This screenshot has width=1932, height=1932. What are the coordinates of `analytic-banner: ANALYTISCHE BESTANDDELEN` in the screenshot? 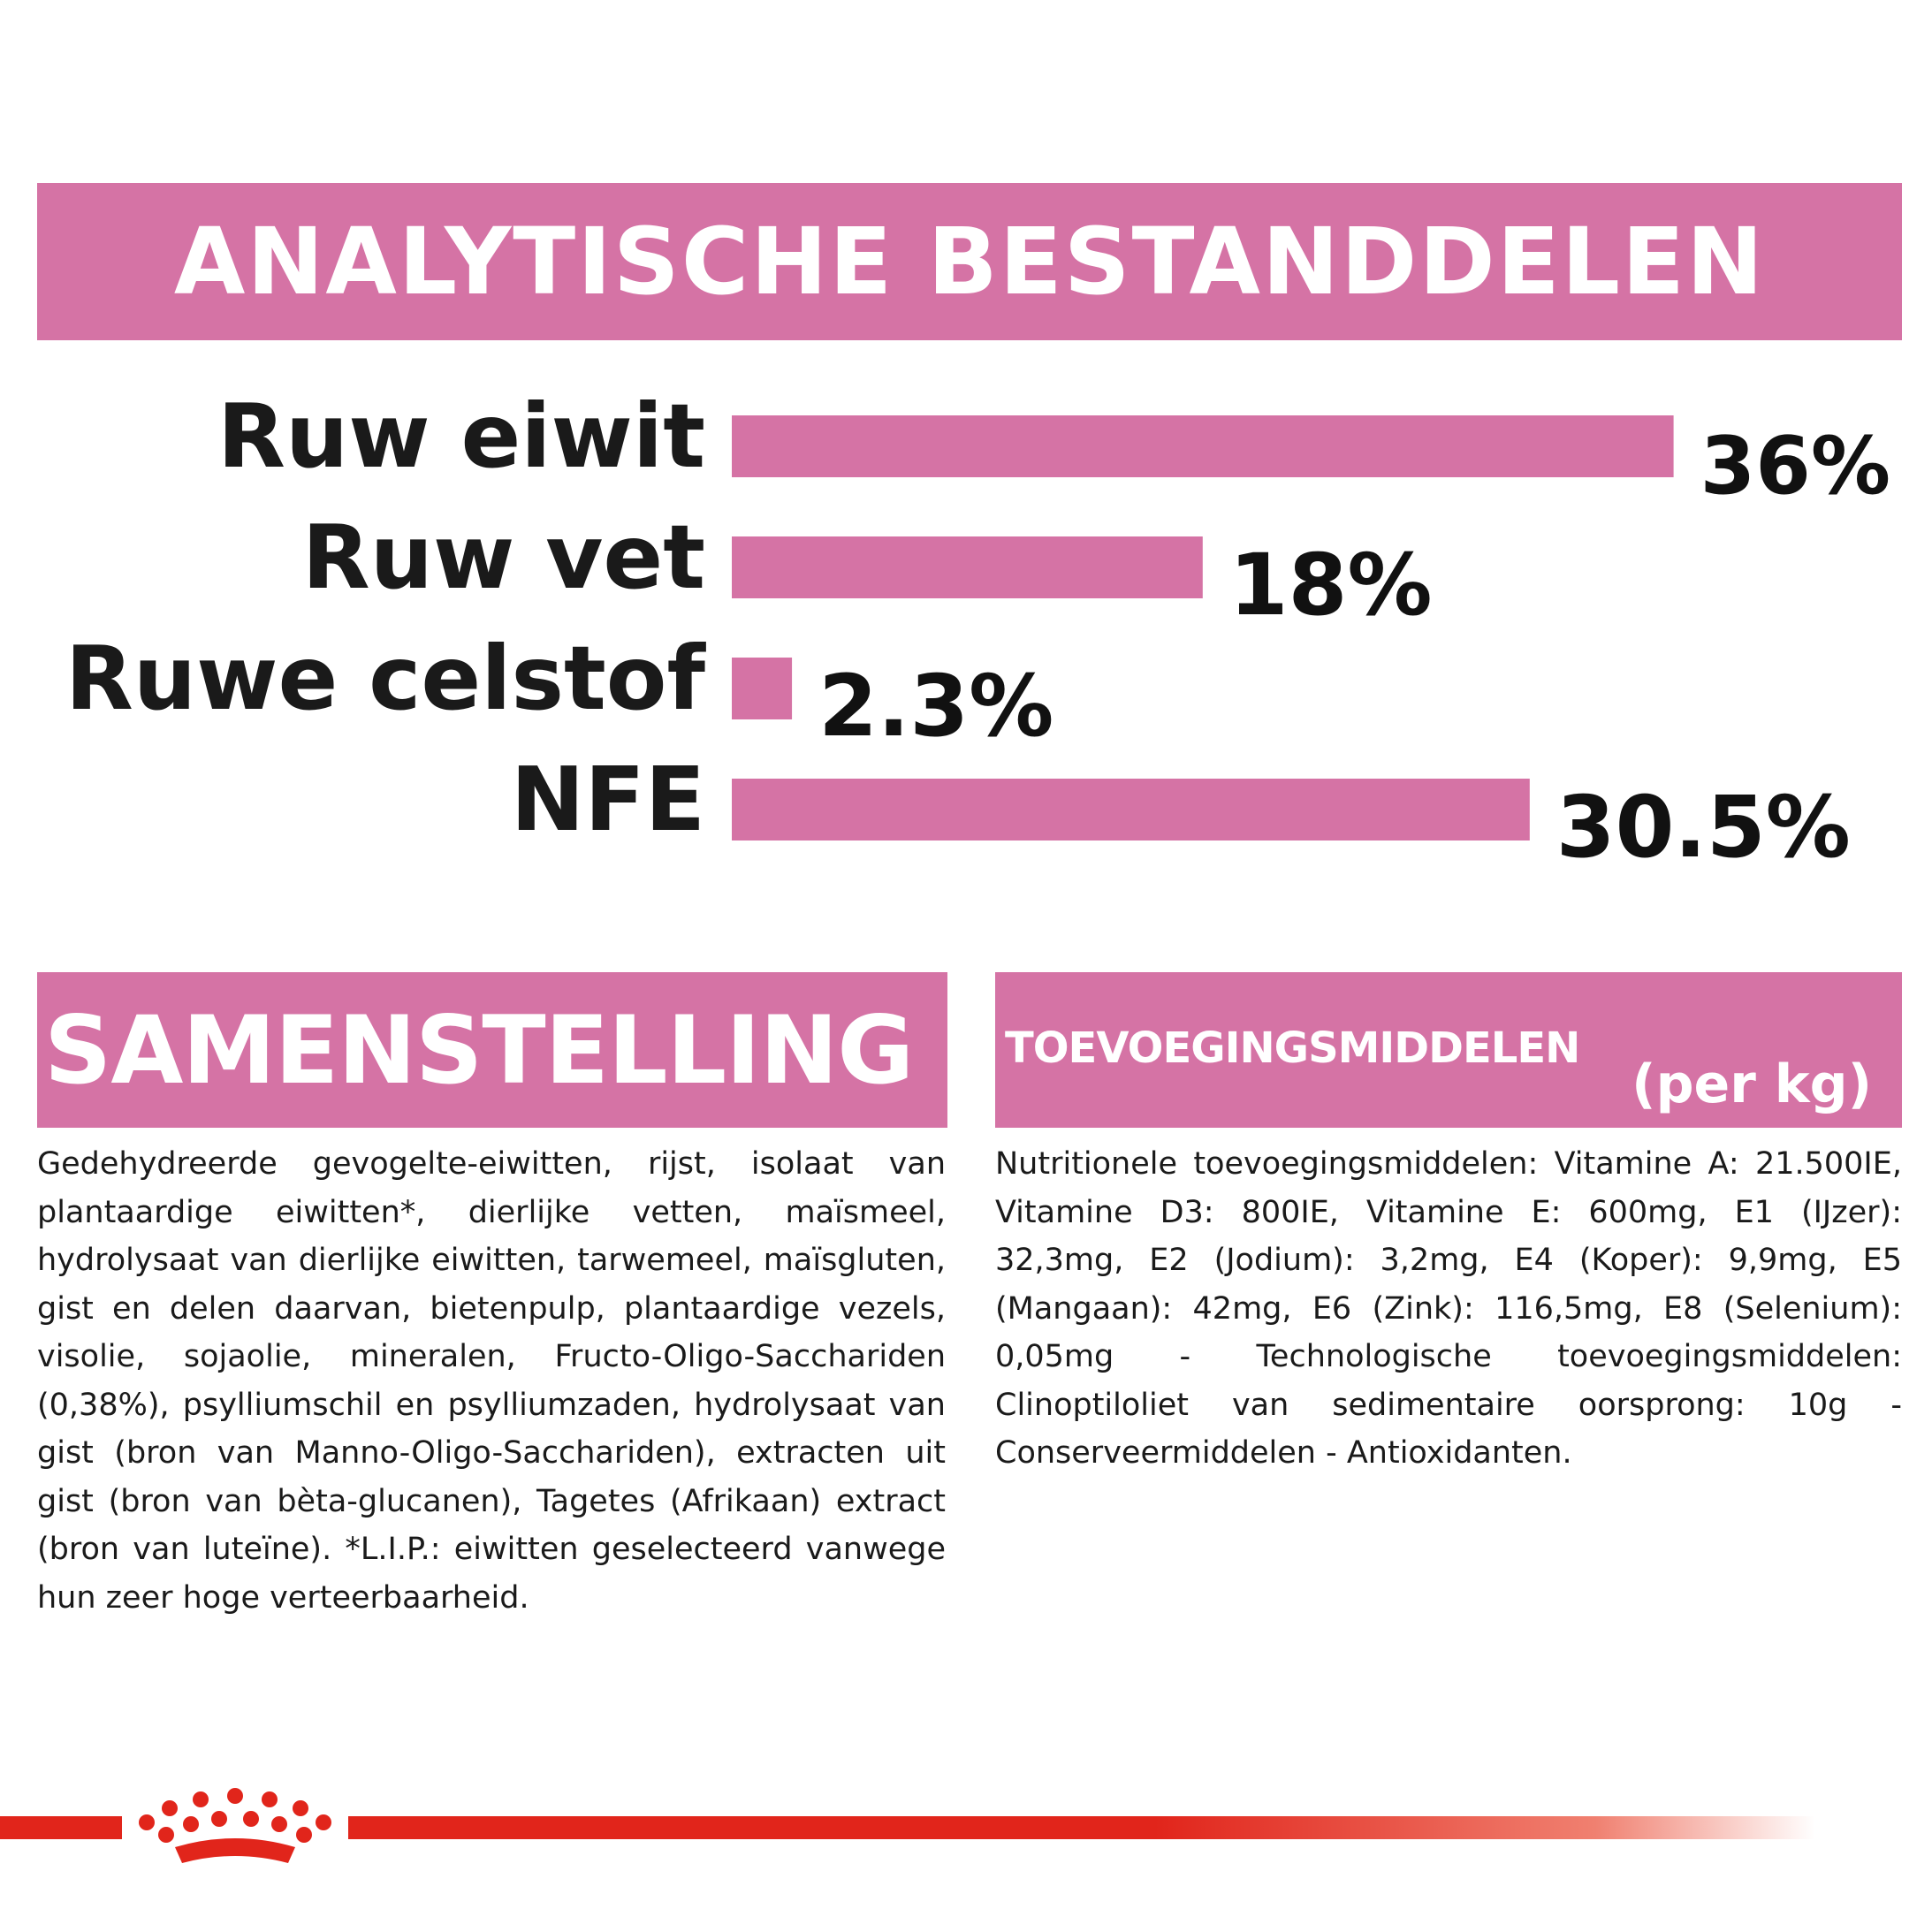 It's located at (969, 262).